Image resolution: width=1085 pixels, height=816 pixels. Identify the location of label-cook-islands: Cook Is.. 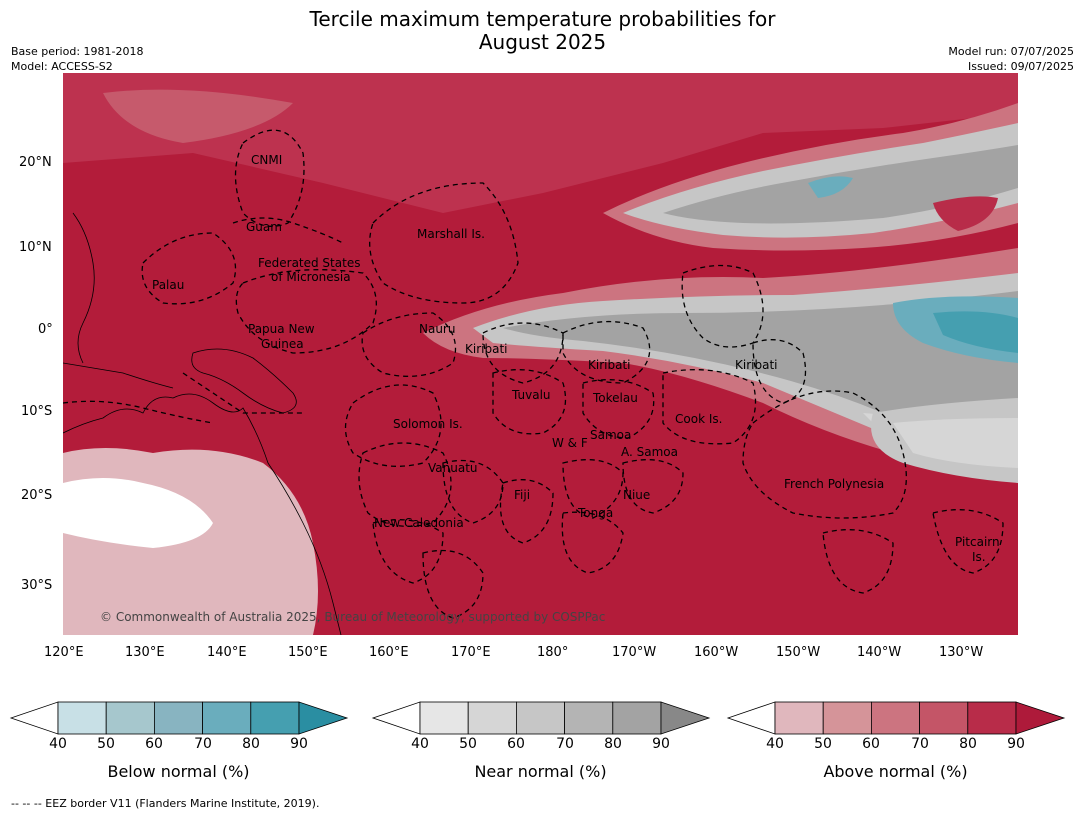
(699, 419).